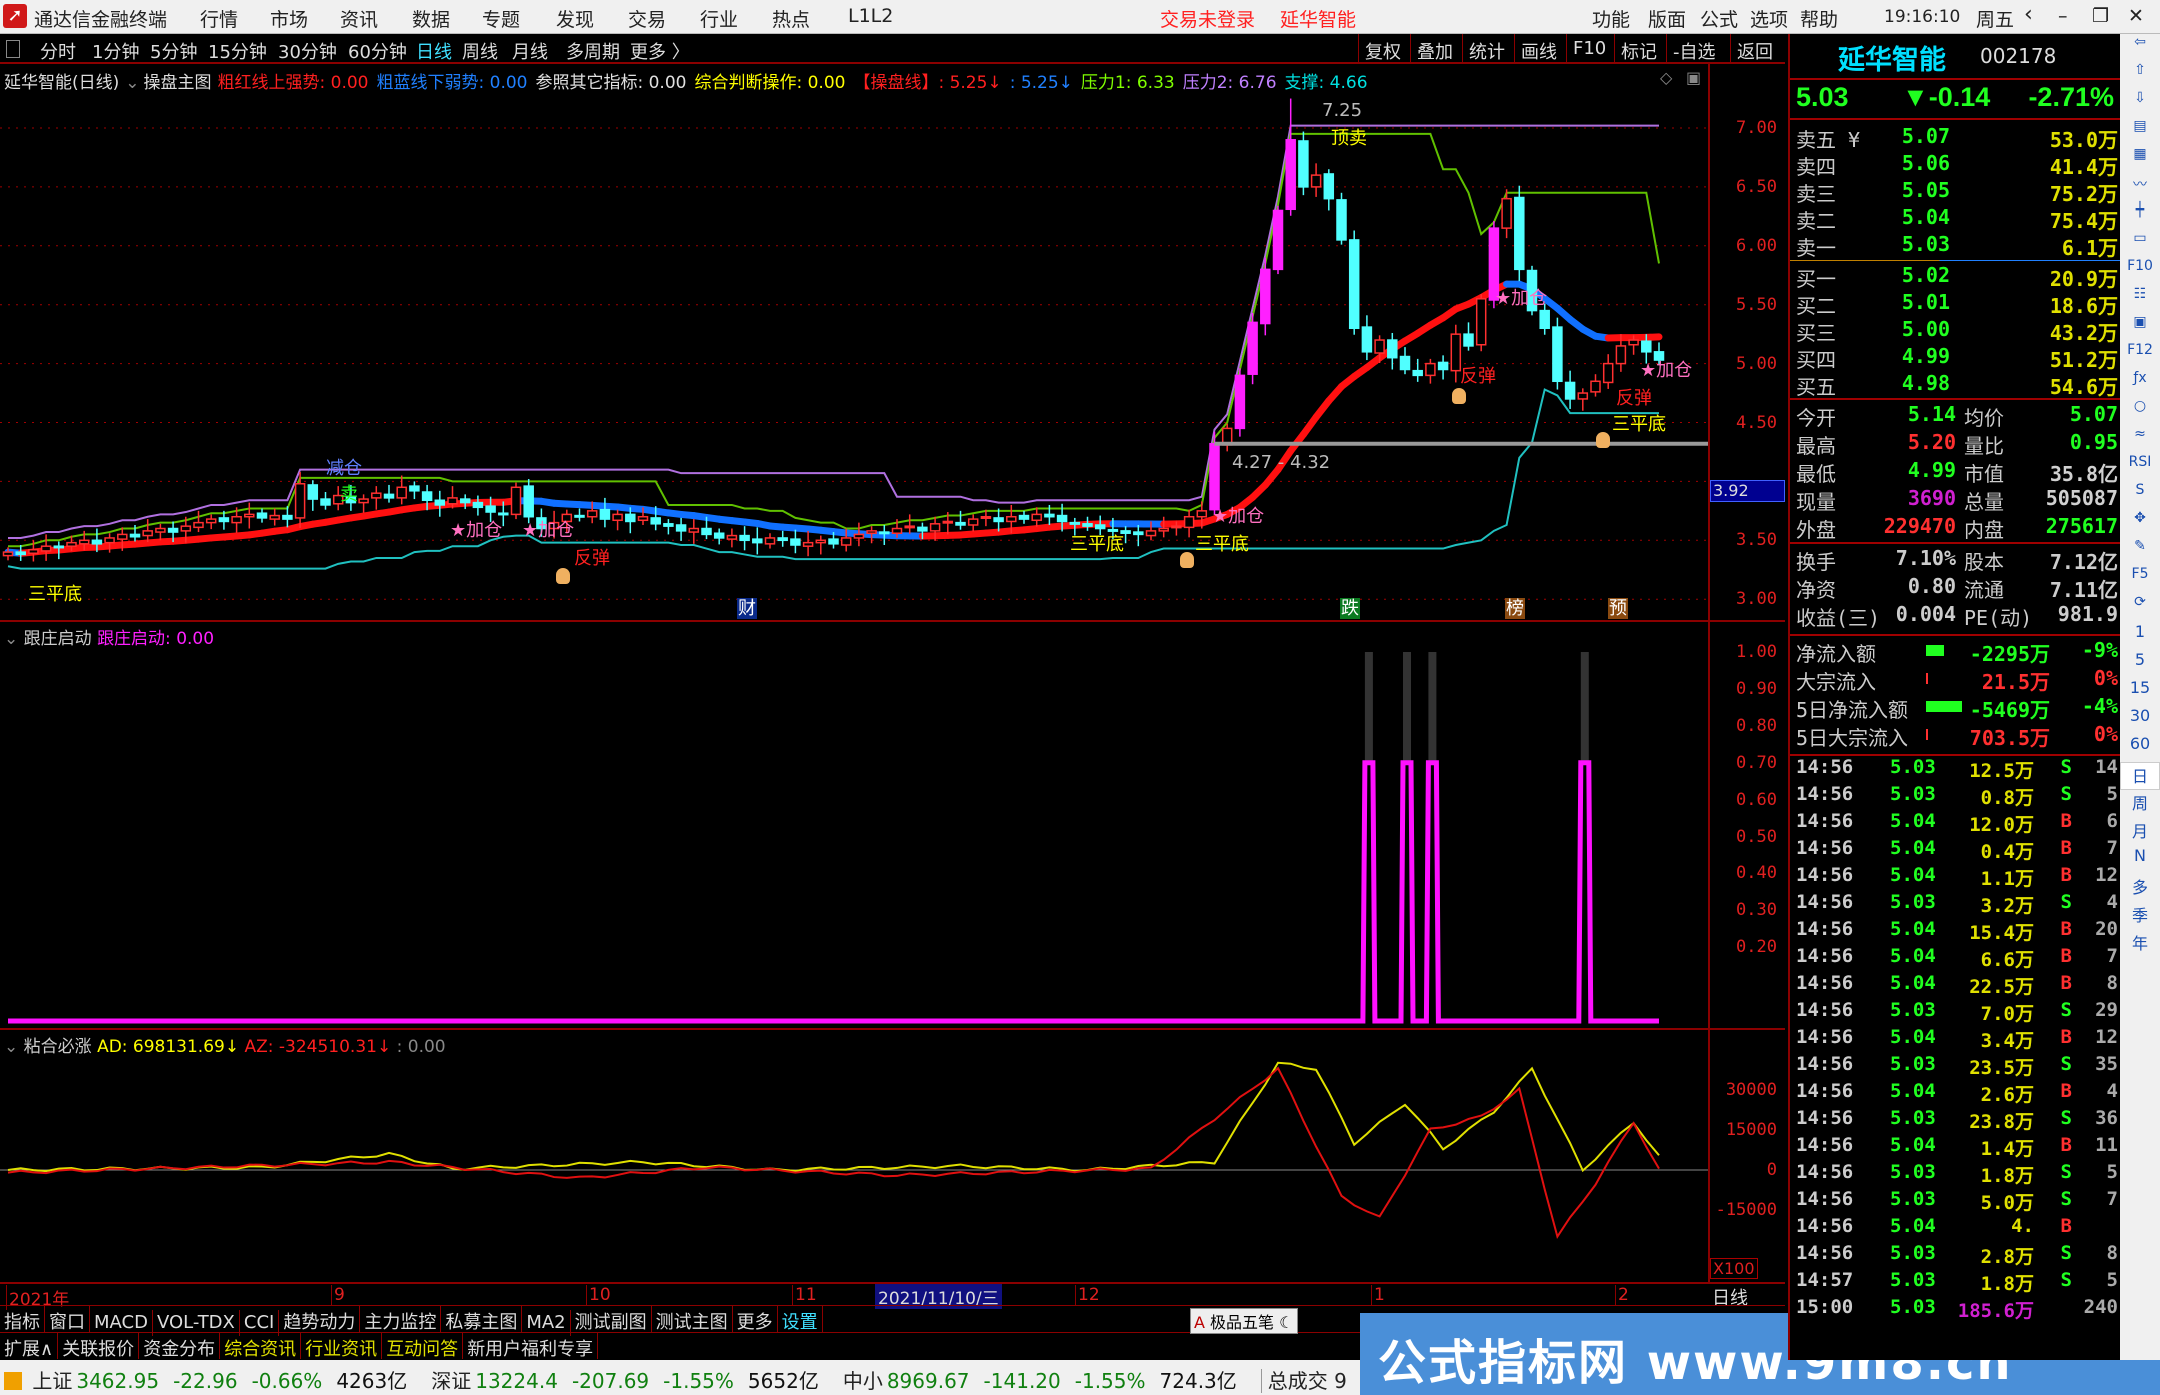 The width and height of the screenshot is (2160, 1395). What do you see at coordinates (58, 52) in the screenshot?
I see `period-tab: 分时` at bounding box center [58, 52].